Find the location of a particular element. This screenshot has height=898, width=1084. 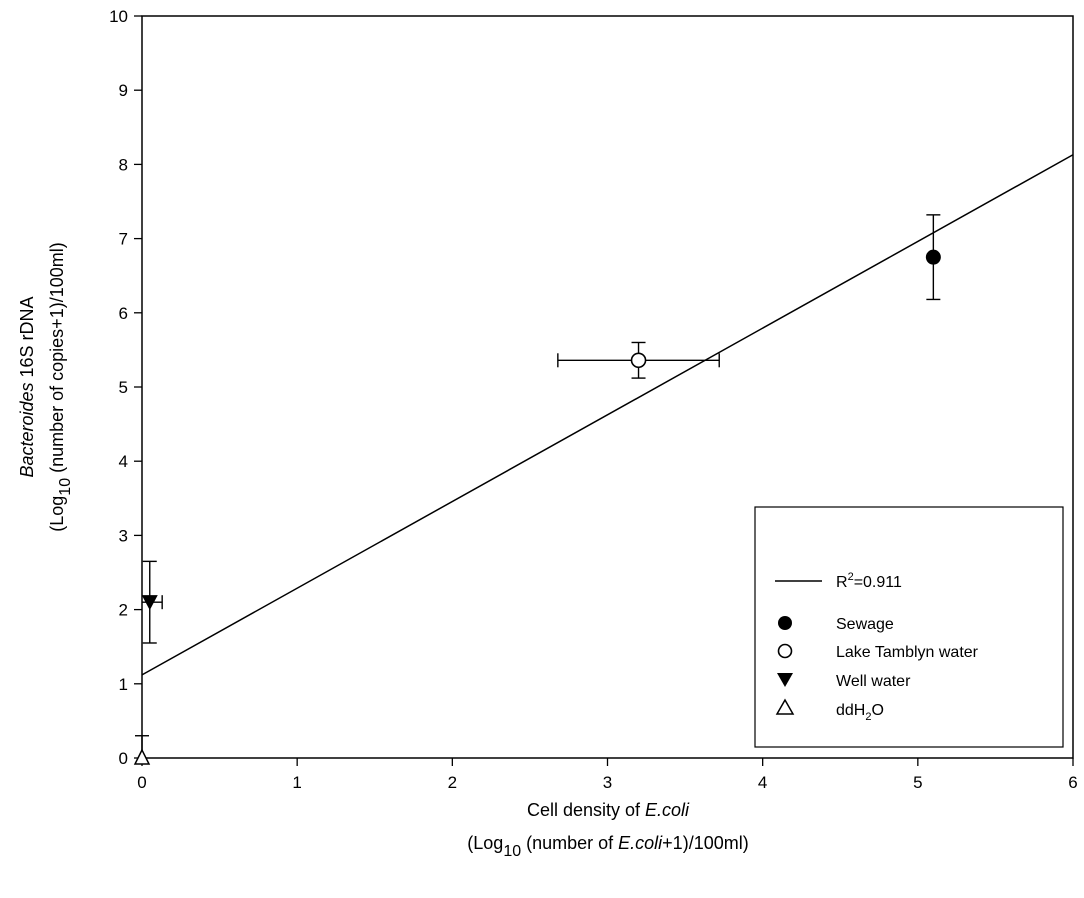

y-tick-label: 1 is located at coordinates (123, 684).